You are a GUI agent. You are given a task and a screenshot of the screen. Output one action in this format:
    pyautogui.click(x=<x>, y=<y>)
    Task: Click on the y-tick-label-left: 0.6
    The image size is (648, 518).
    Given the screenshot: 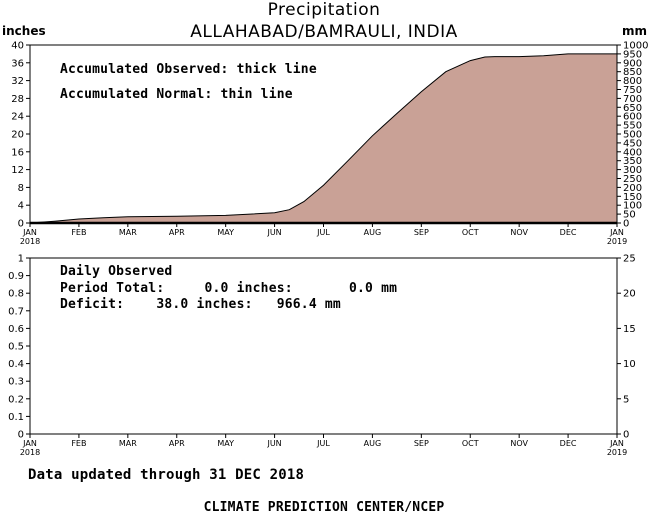 What is the action you would take?
    pyautogui.click(x=16, y=329)
    